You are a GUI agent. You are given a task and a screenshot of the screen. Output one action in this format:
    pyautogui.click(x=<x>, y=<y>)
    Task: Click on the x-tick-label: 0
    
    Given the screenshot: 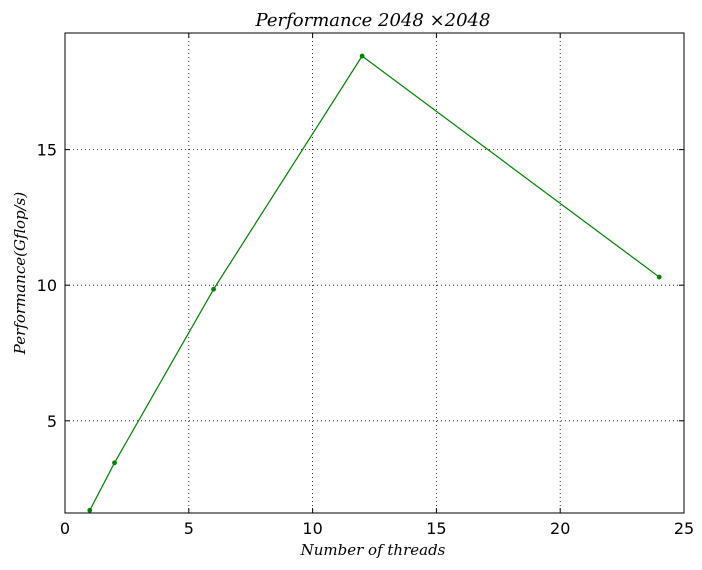 What is the action you would take?
    pyautogui.click(x=65, y=528)
    